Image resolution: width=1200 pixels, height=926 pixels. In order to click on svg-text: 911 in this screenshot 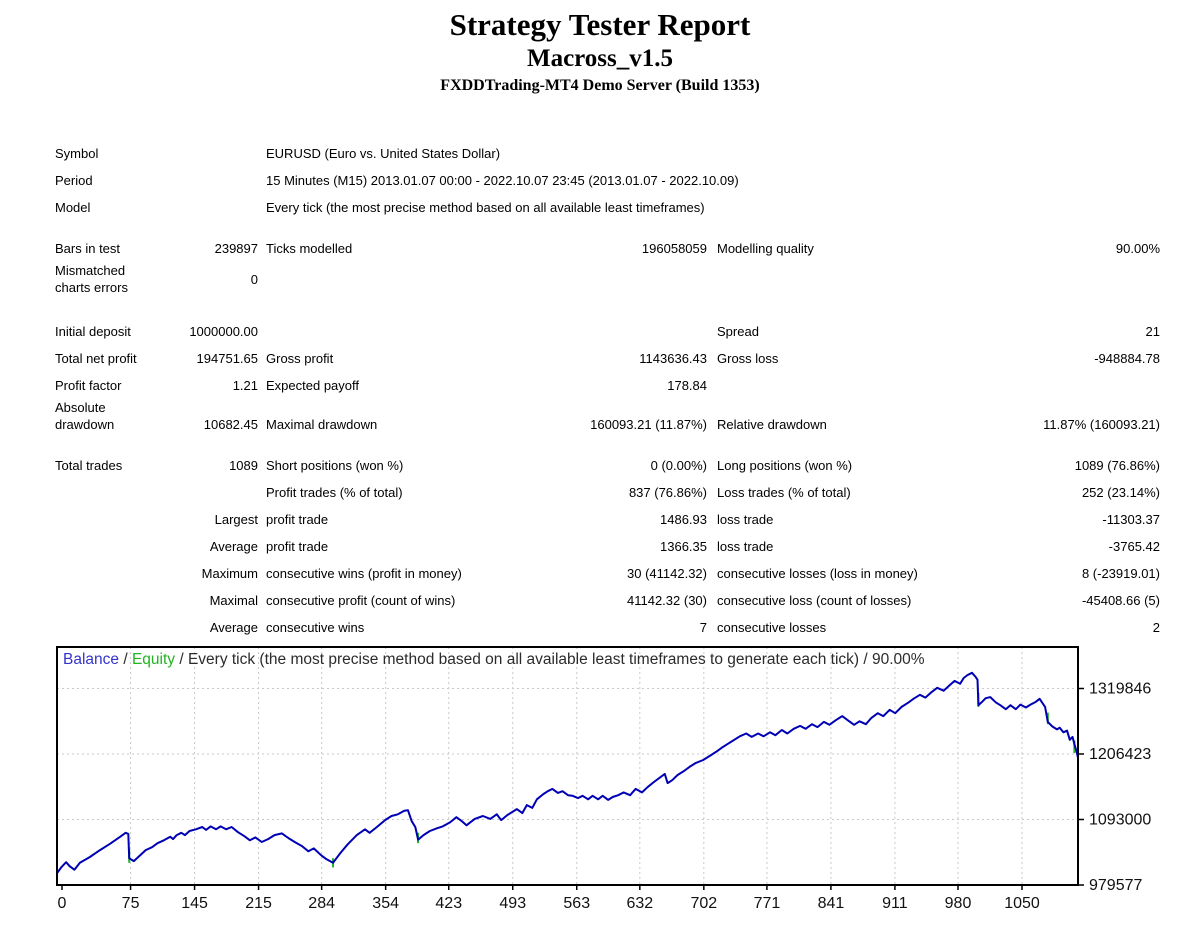, I will do `click(895, 903)`.